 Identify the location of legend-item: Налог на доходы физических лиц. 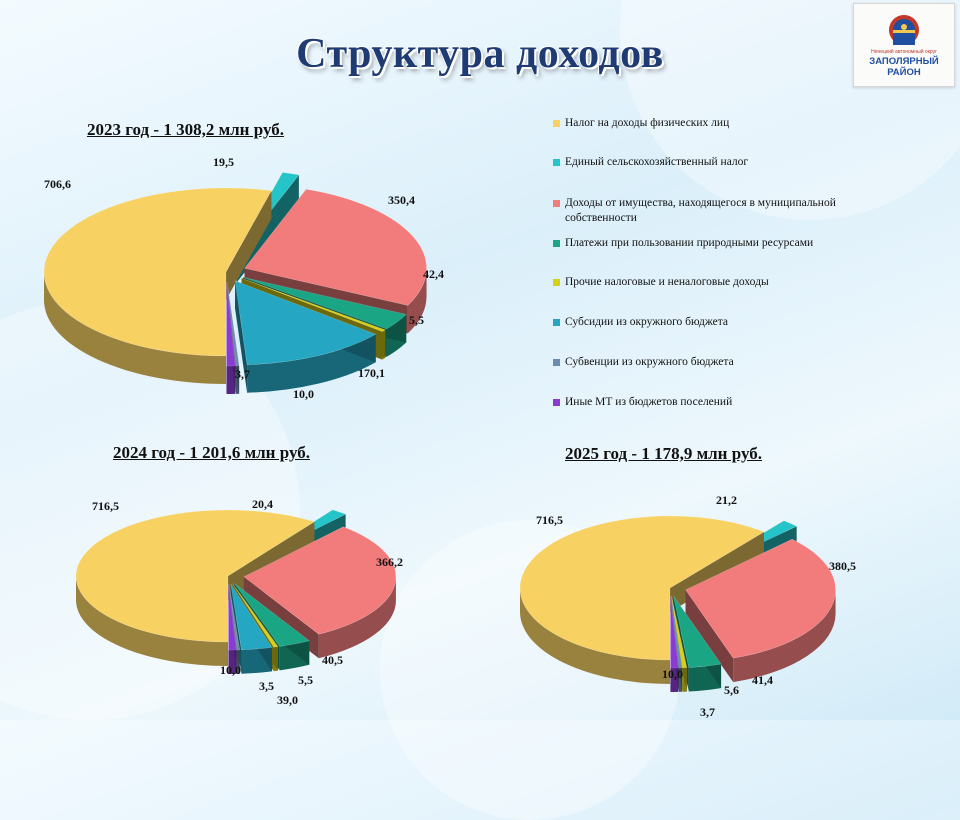
(703, 123).